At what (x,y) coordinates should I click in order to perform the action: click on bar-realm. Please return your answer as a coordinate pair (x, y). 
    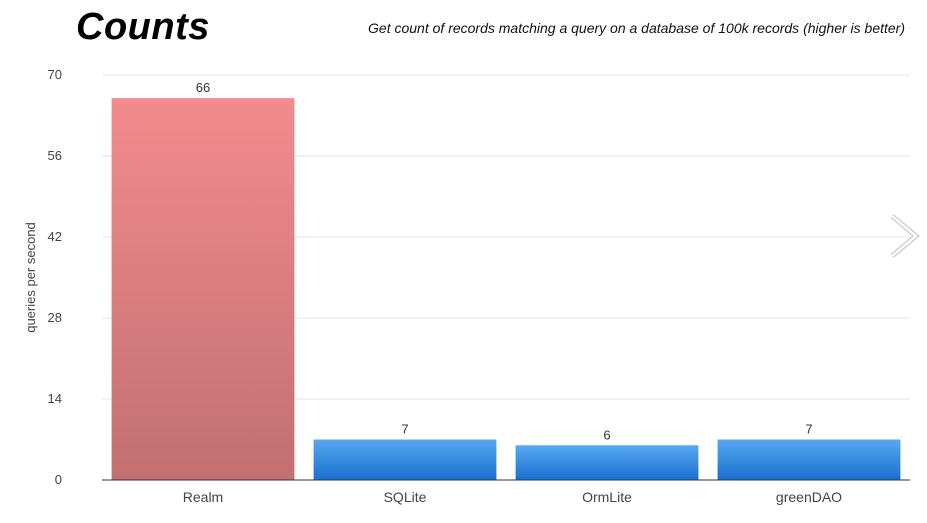
    Looking at the image, I should click on (203, 289).